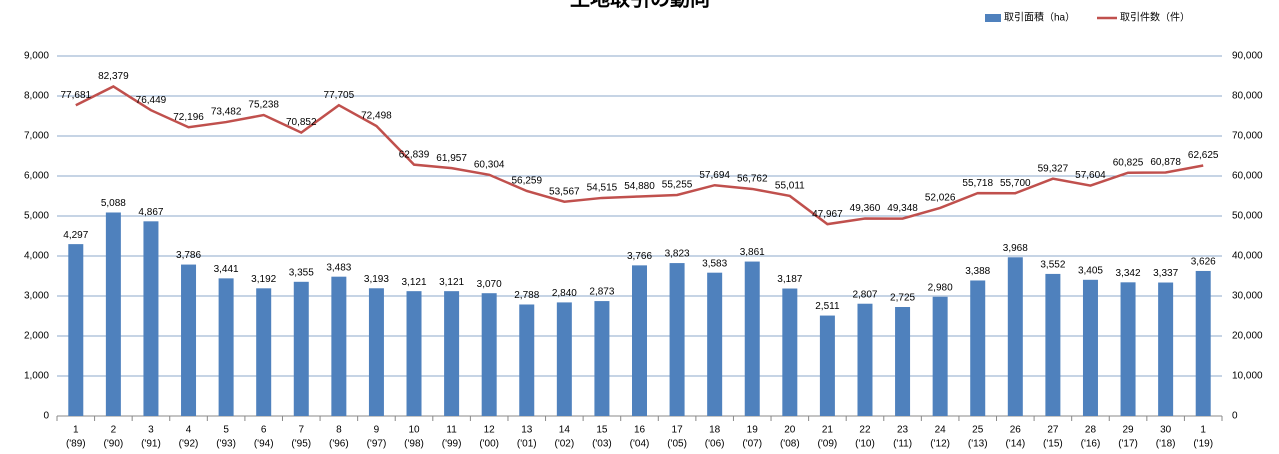 The image size is (1279, 454). What do you see at coordinates (376, 116) in the screenshot?
I see `line-value-label: 72,498` at bounding box center [376, 116].